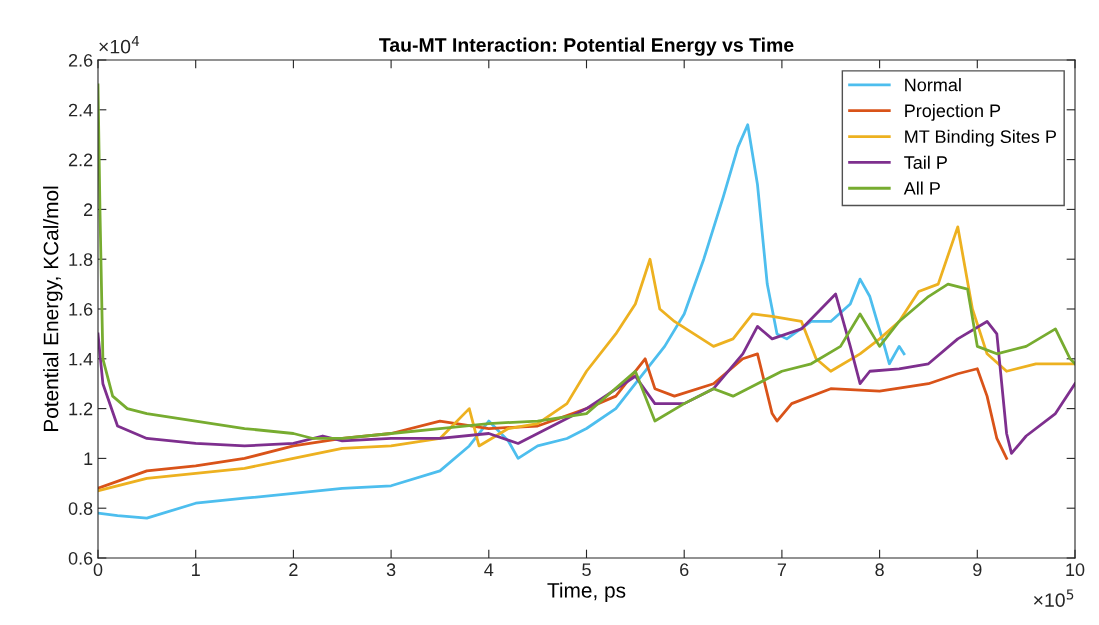 The image size is (1099, 625). Describe the element at coordinates (98, 570) in the screenshot. I see `x-tick-label: 0` at that location.